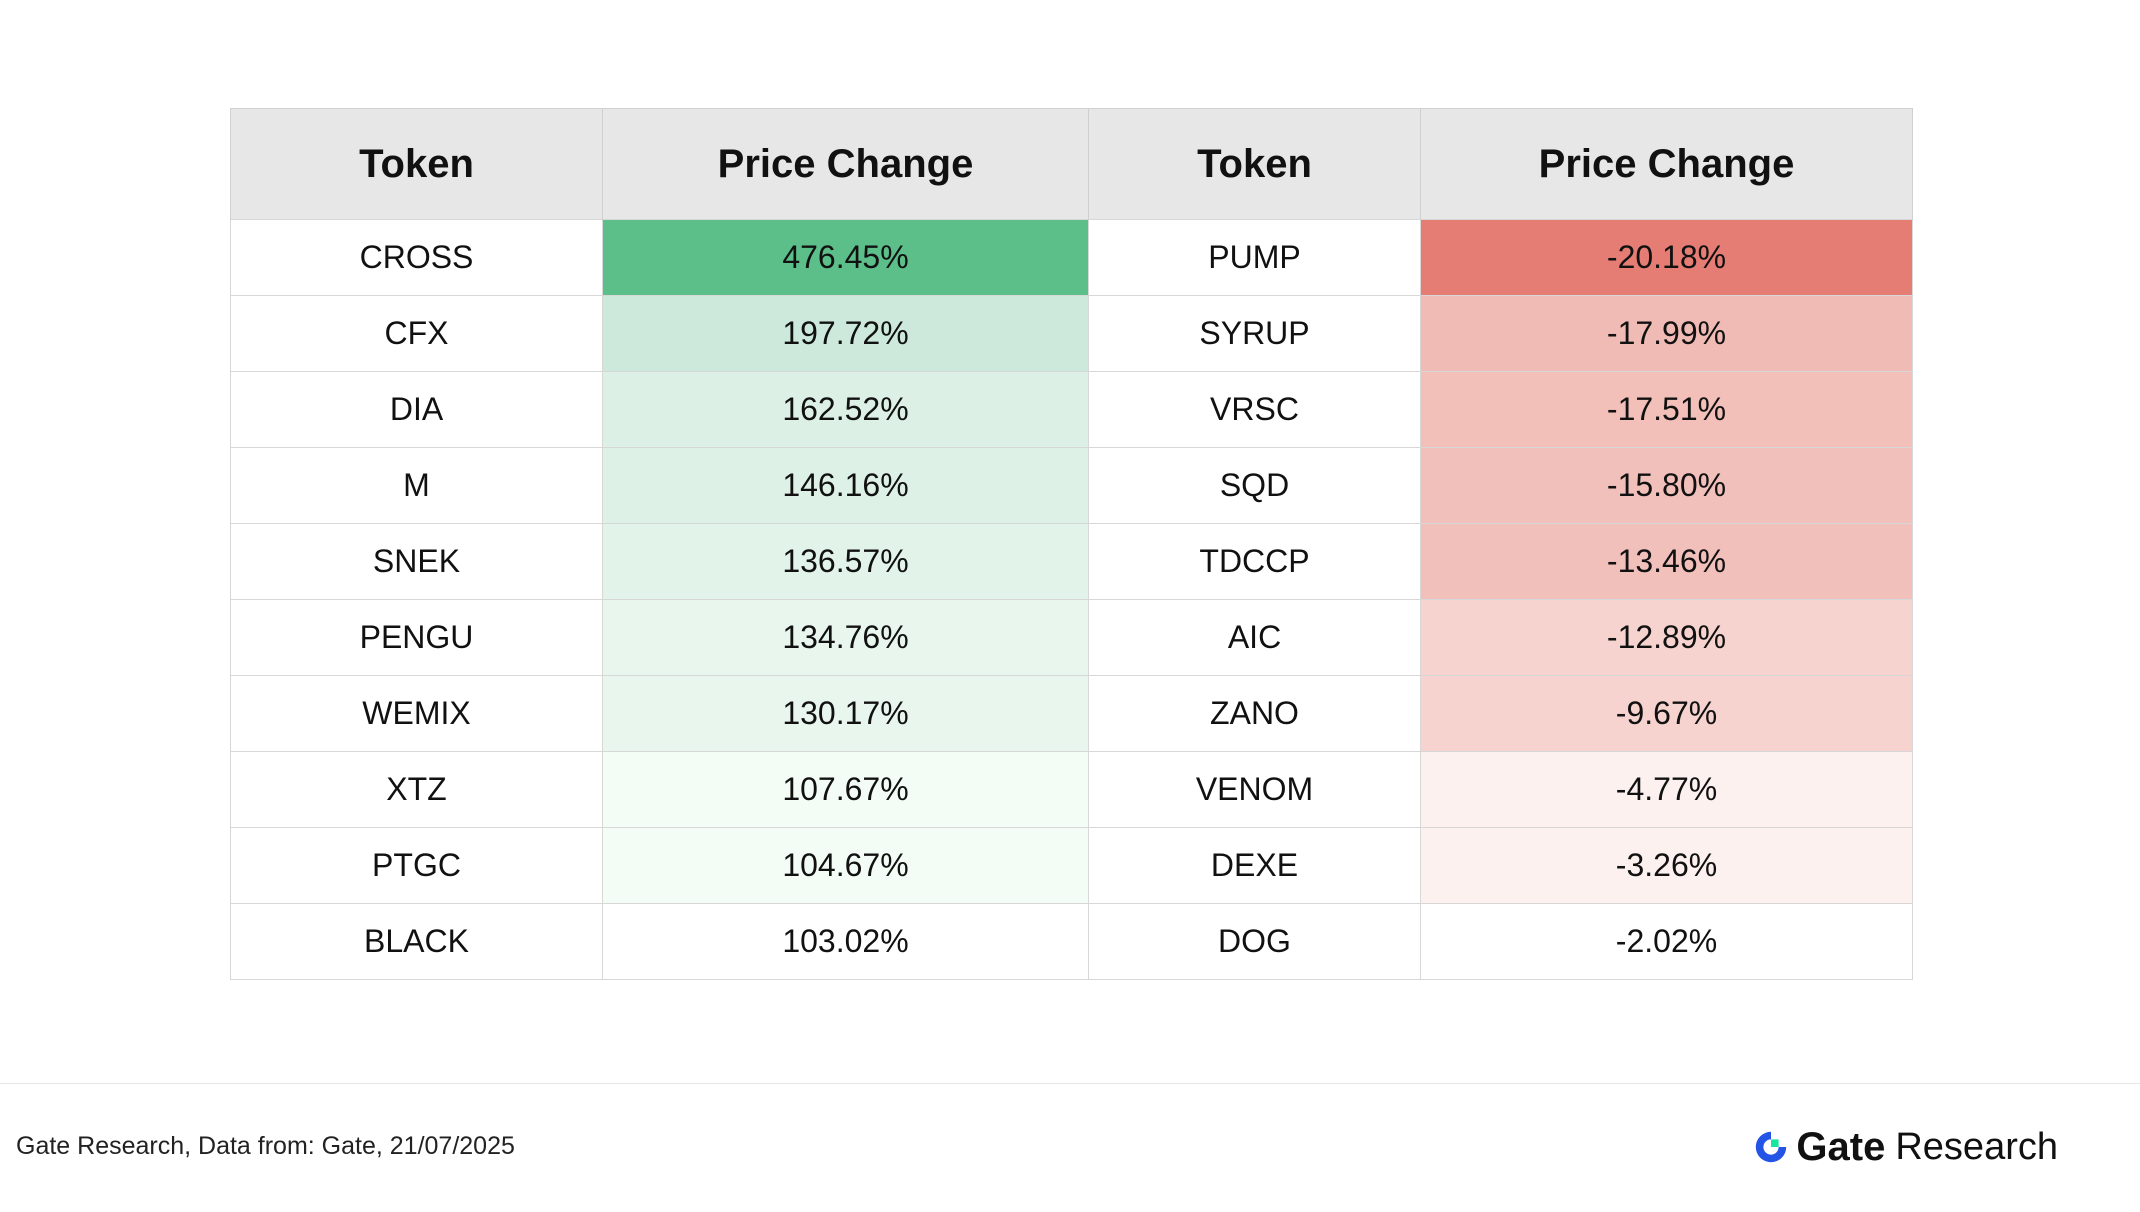  What do you see at coordinates (1254, 637) in the screenshot?
I see `loser-token-cell: AIC` at bounding box center [1254, 637].